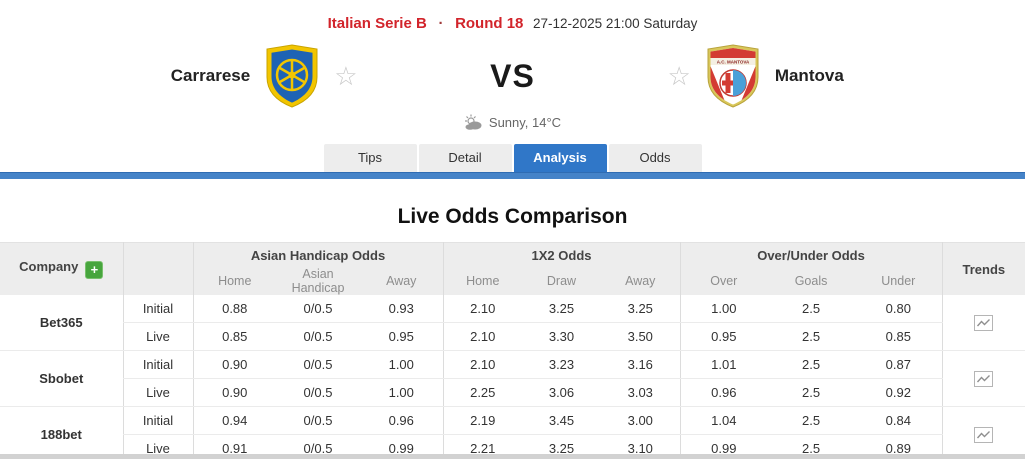 The width and height of the screenshot is (1025, 459). What do you see at coordinates (641, 392) in the screenshot?
I see `x12-odds-value: 3.03` at bounding box center [641, 392].